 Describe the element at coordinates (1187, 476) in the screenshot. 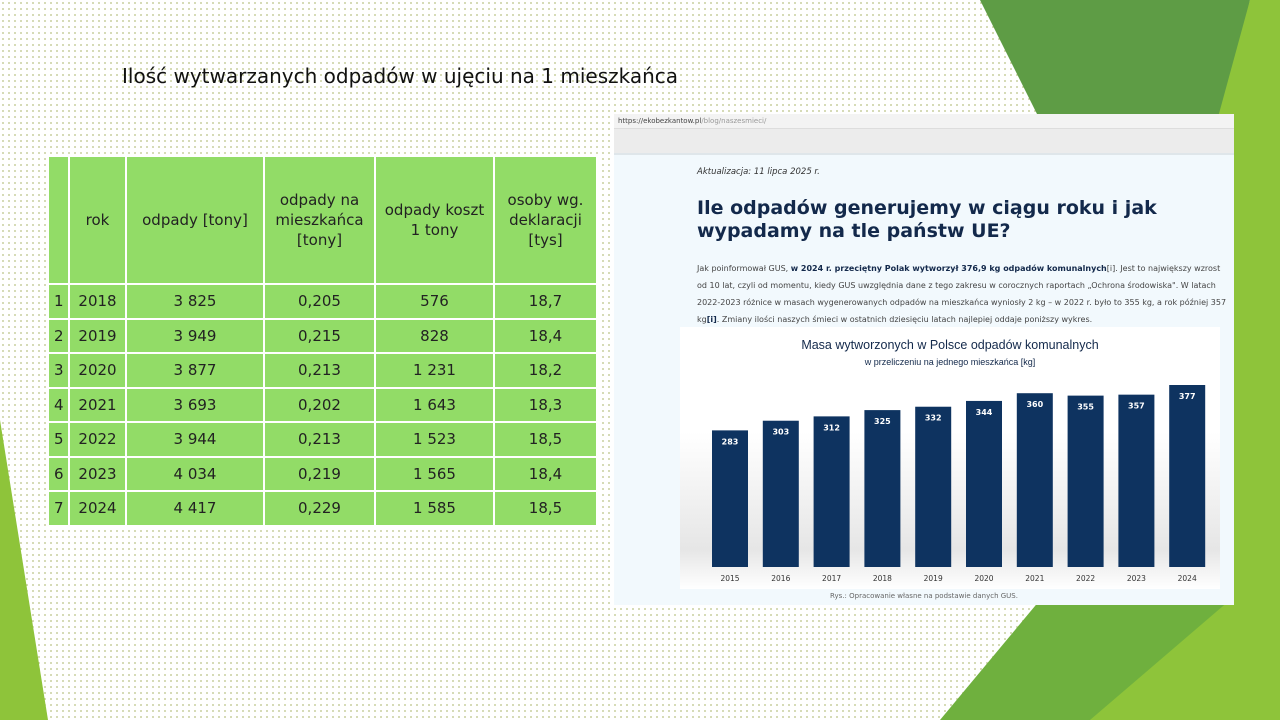

I see `bar-2024` at that location.